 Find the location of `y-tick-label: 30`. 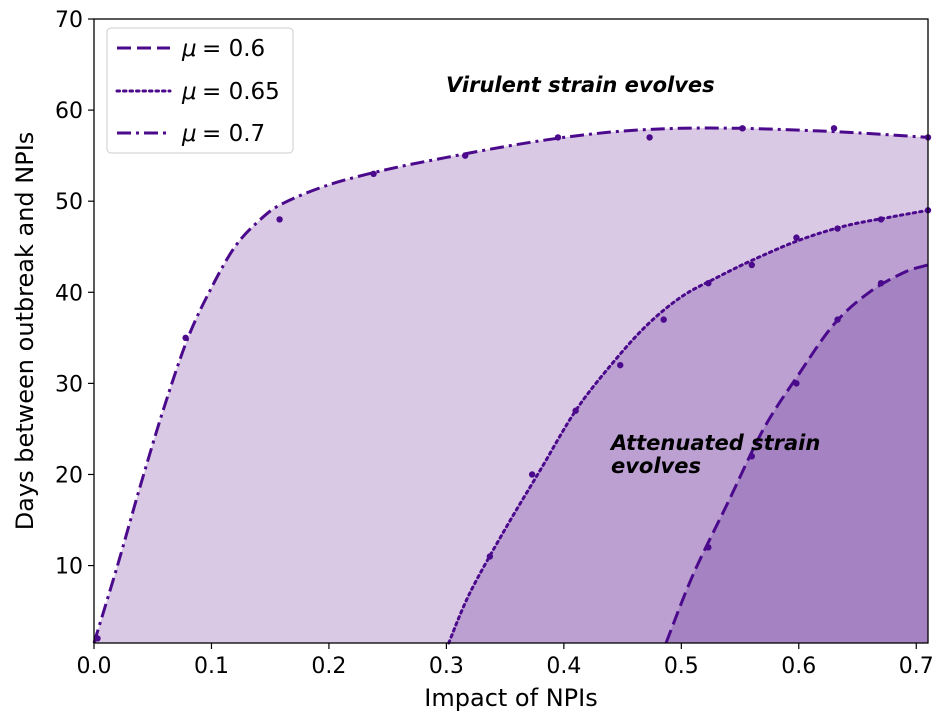

y-tick-label: 30 is located at coordinates (69, 384).